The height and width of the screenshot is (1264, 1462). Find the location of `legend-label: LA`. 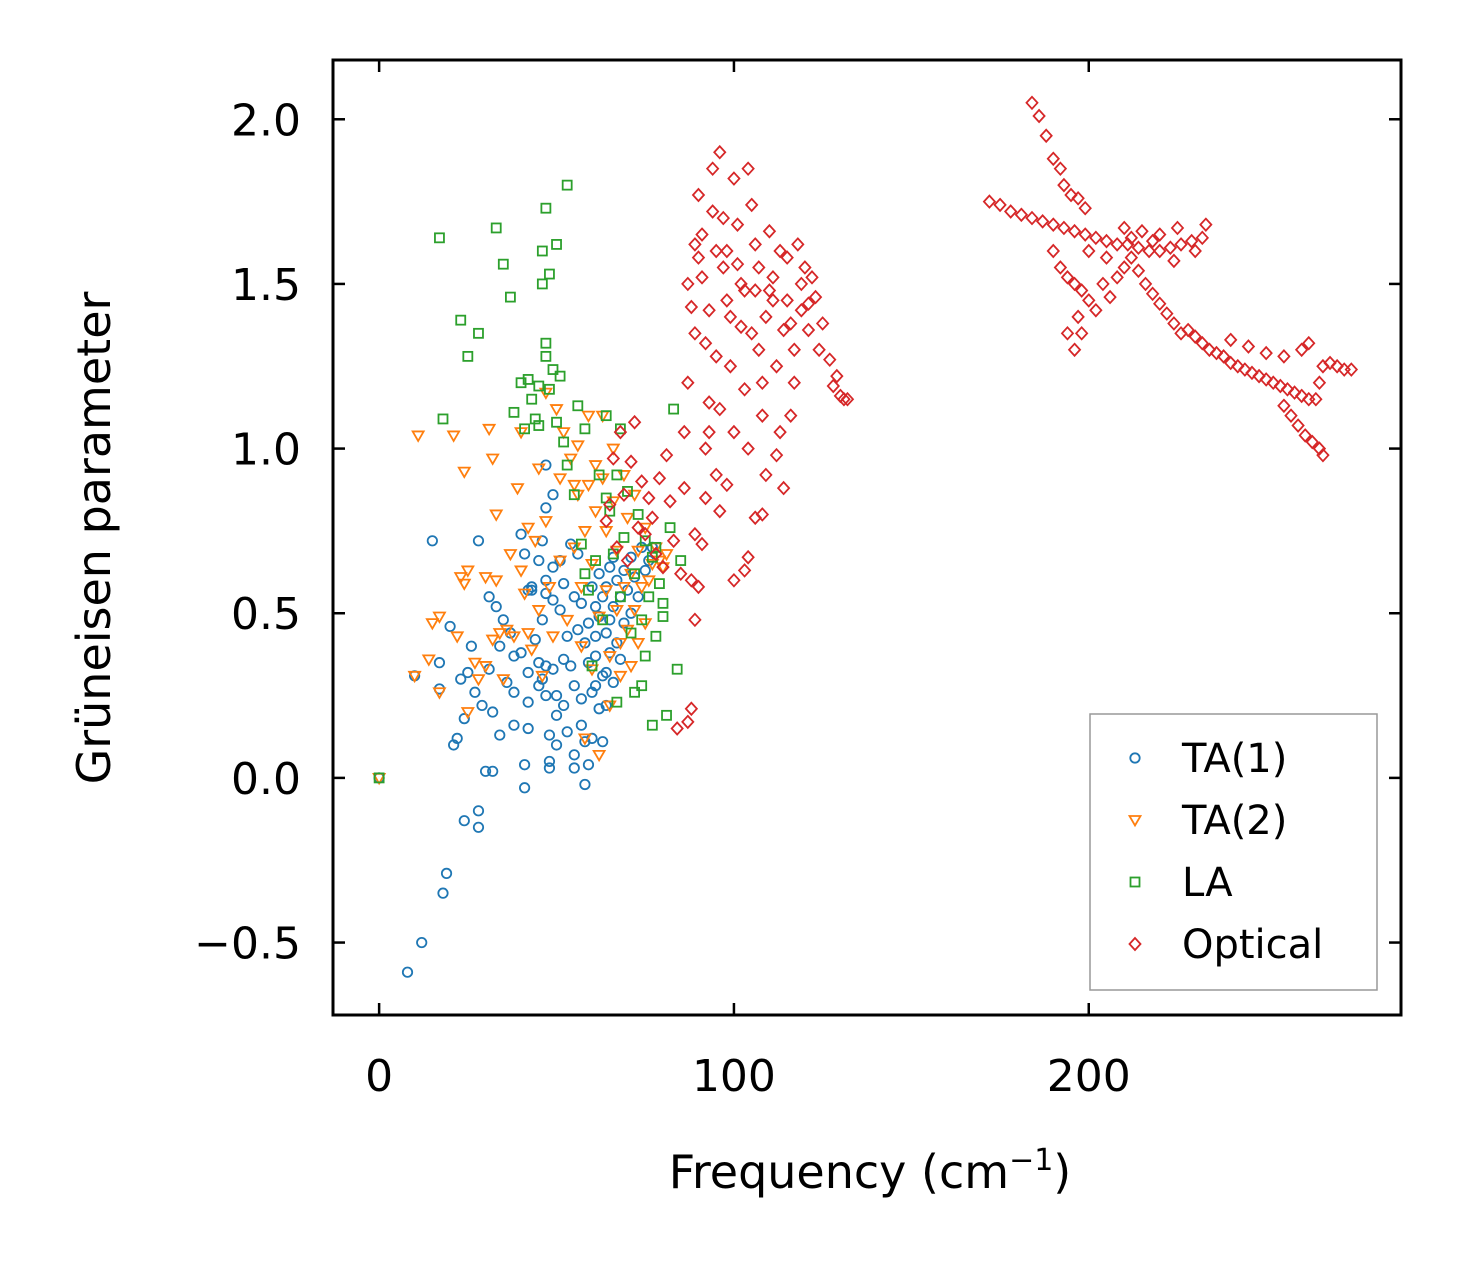

legend-label: LA is located at coordinates (1207, 883).